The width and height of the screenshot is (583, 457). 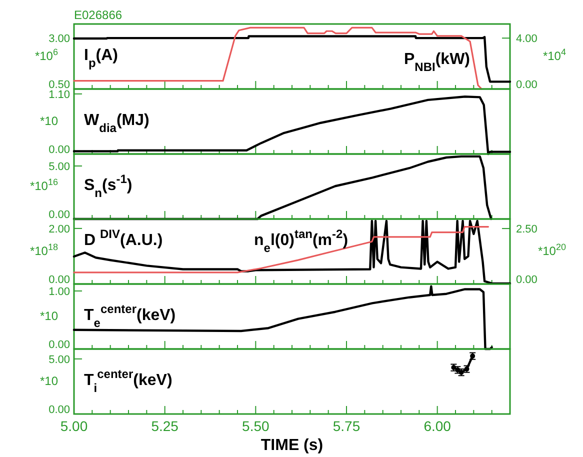 What do you see at coordinates (44, 185) in the screenshot?
I see `y-axis-title: *10$^{16}$` at bounding box center [44, 185].